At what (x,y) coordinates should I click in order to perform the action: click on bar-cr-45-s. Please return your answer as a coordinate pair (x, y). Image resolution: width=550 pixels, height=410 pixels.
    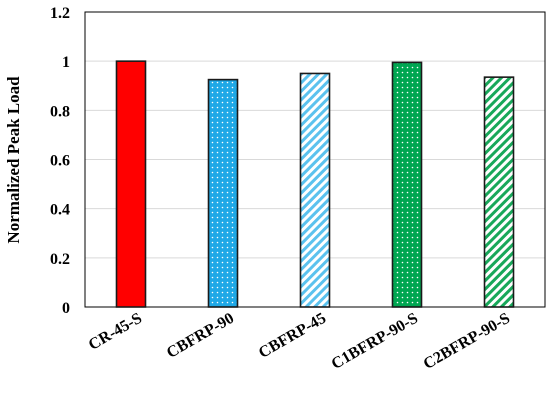
    Looking at the image, I should click on (131, 184).